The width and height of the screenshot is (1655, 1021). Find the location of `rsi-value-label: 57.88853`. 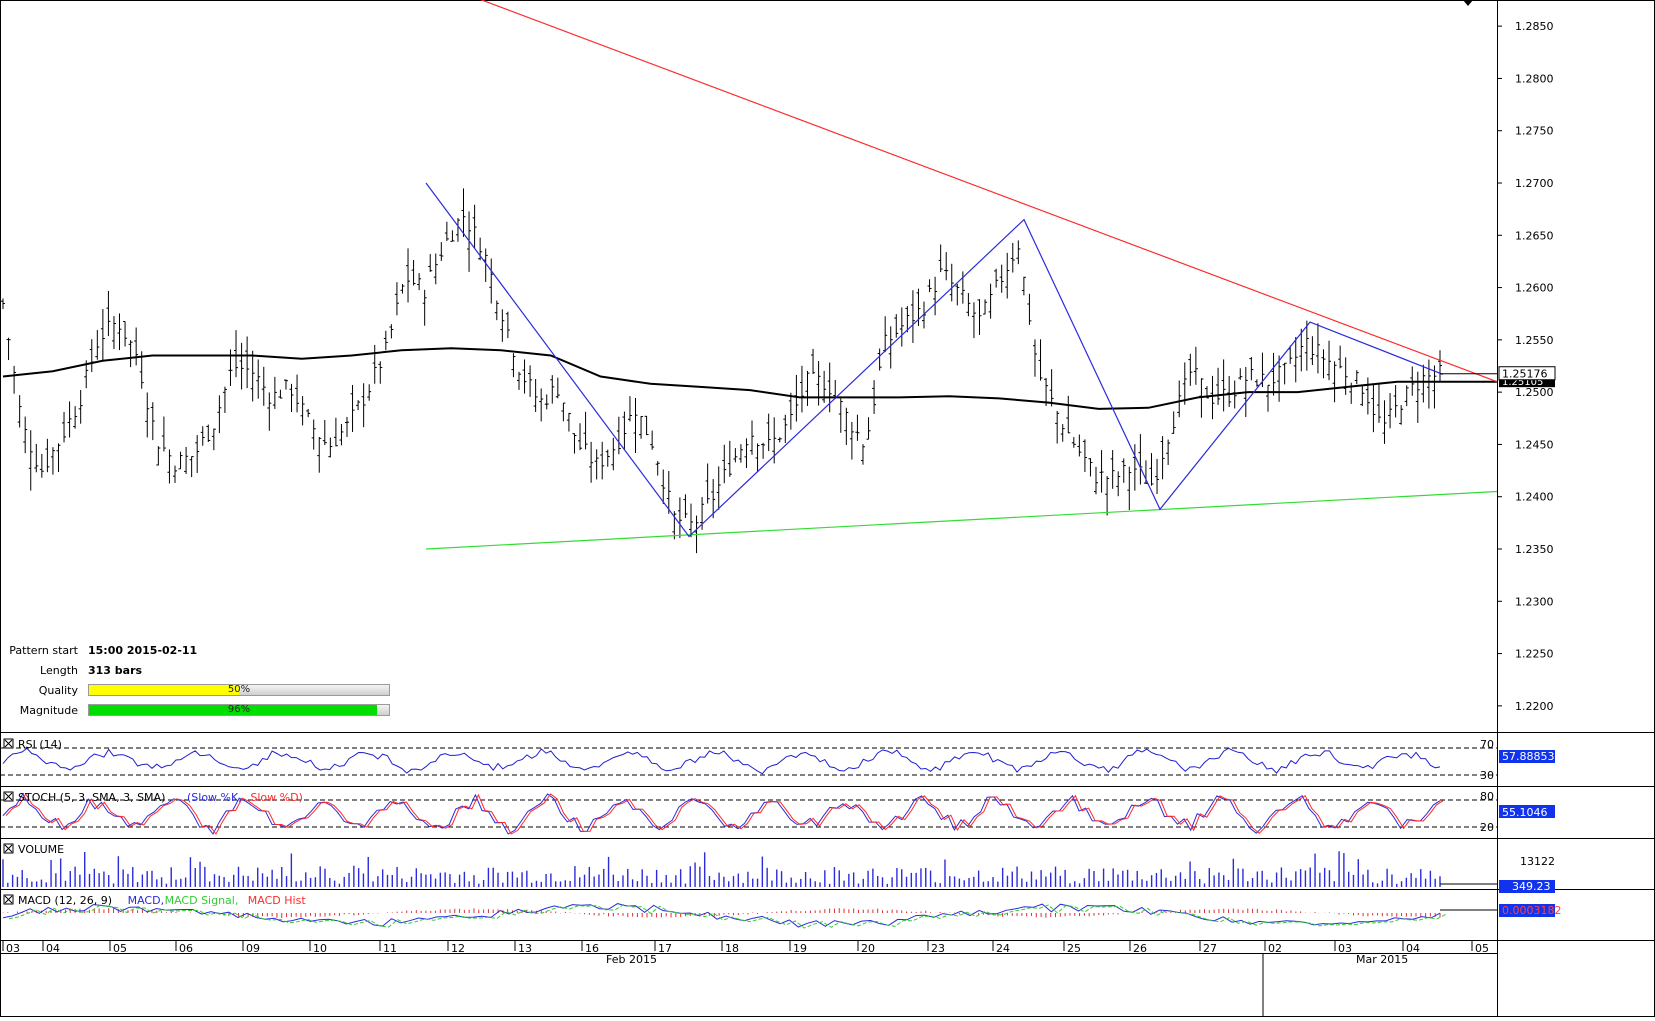

rsi-value-label: 57.88853 is located at coordinates (1528, 756).